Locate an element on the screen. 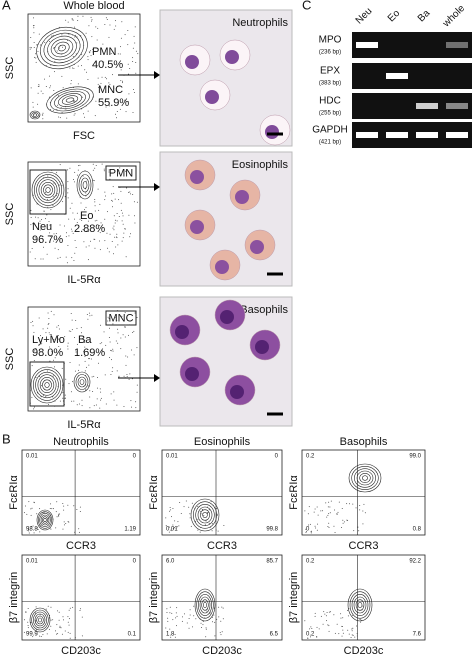 This screenshot has width=474, height=657. gene-name: MPO is located at coordinates (330, 40).